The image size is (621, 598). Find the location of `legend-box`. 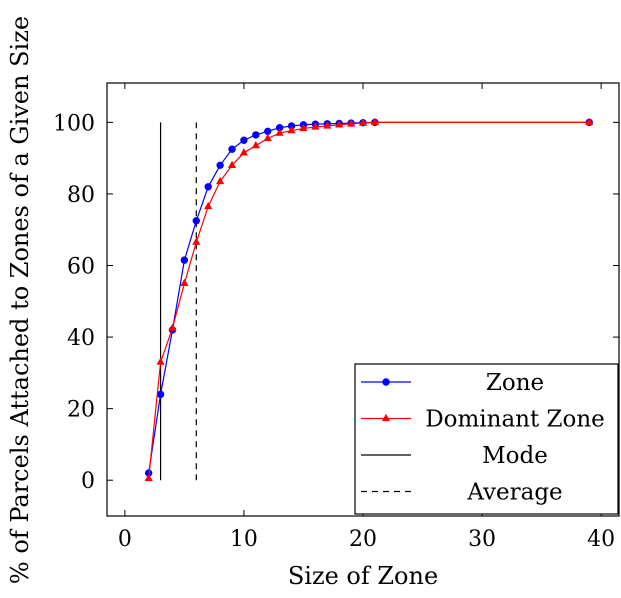

legend-box is located at coordinates (486, 439).